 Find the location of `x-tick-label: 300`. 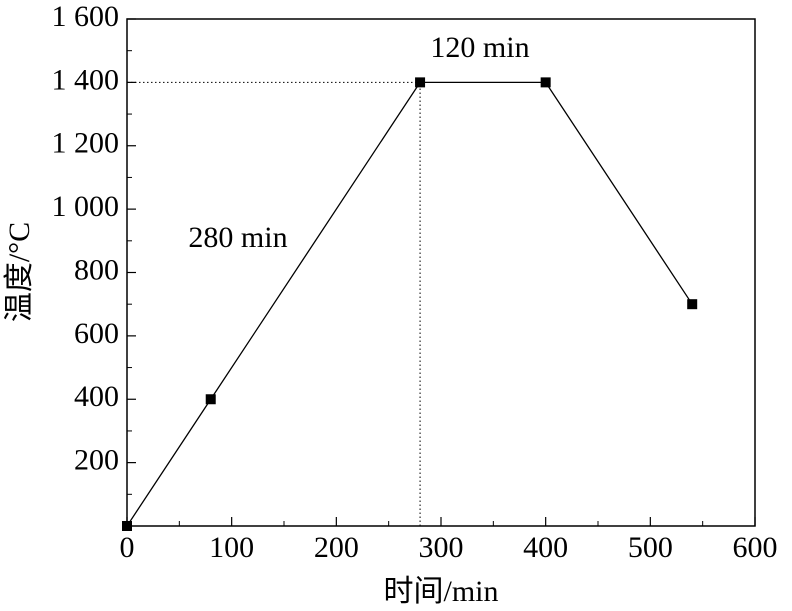

x-tick-label: 300 is located at coordinates (441, 547).